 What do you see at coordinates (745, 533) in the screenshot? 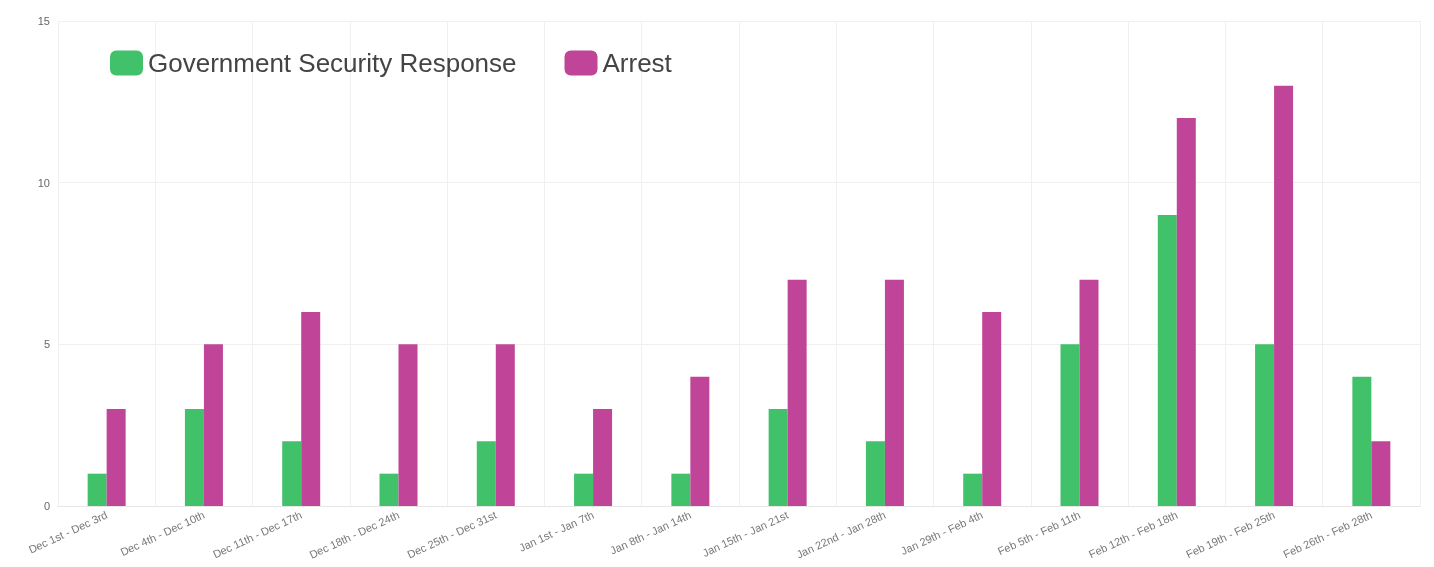
I see `x-tick-label: Jan 15th - Jan 21st` at bounding box center [745, 533].